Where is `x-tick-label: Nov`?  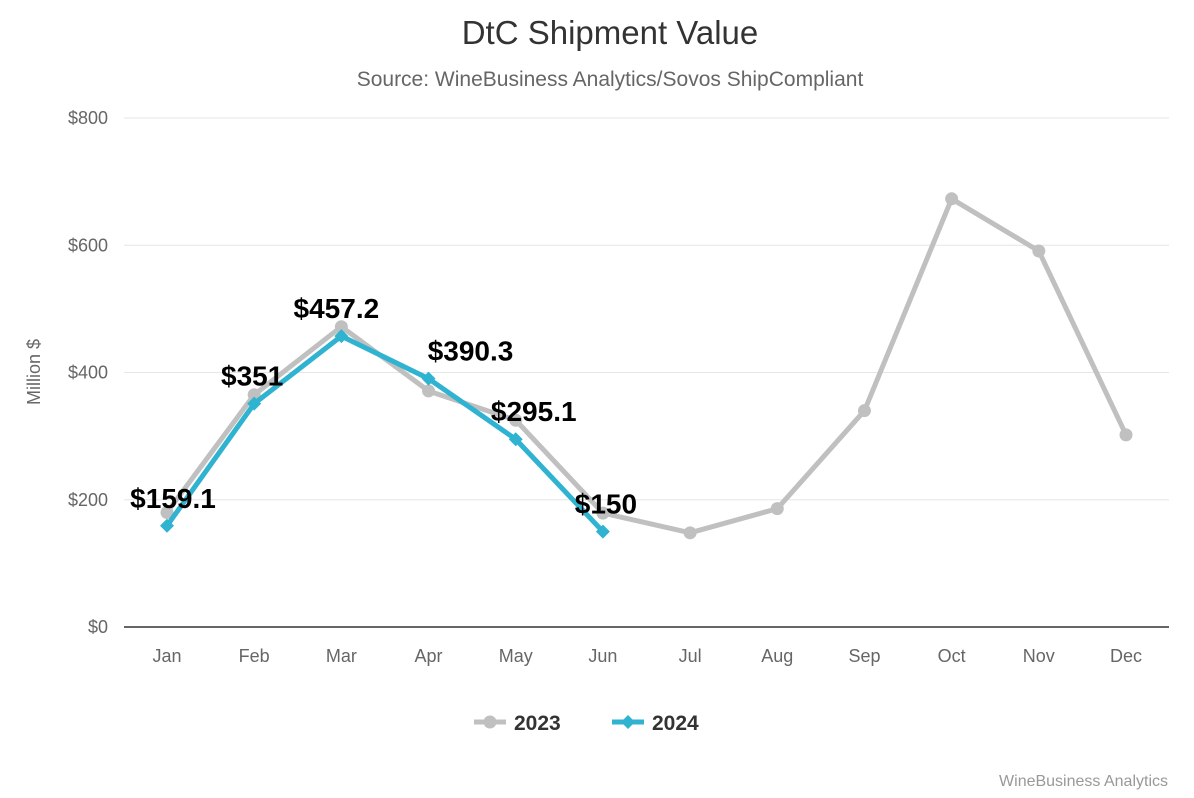
x-tick-label: Nov is located at coordinates (1039, 656).